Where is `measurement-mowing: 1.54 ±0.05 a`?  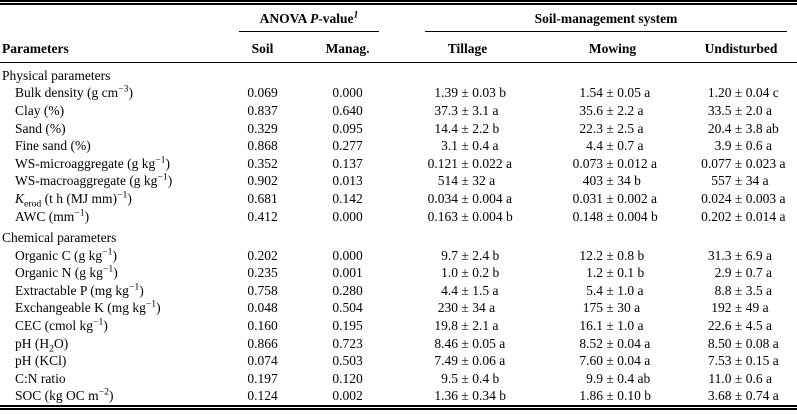 measurement-mowing: 1.54 ±0.05 a is located at coordinates (615, 93).